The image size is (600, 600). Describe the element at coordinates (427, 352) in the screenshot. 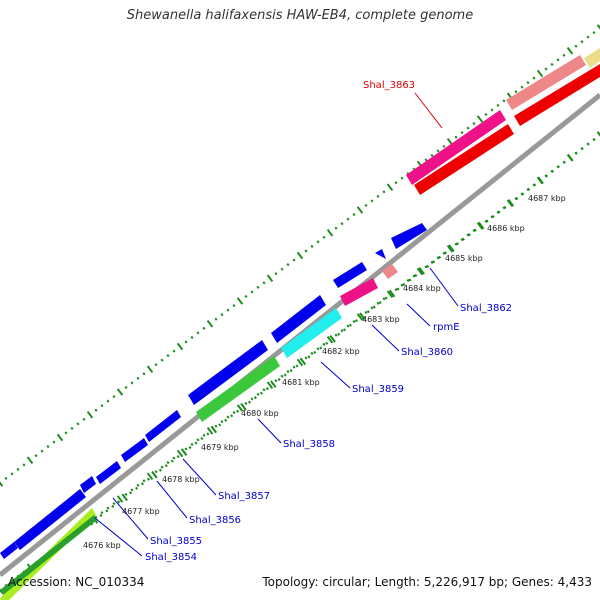

I see `gene-label: Shal_3860` at that location.